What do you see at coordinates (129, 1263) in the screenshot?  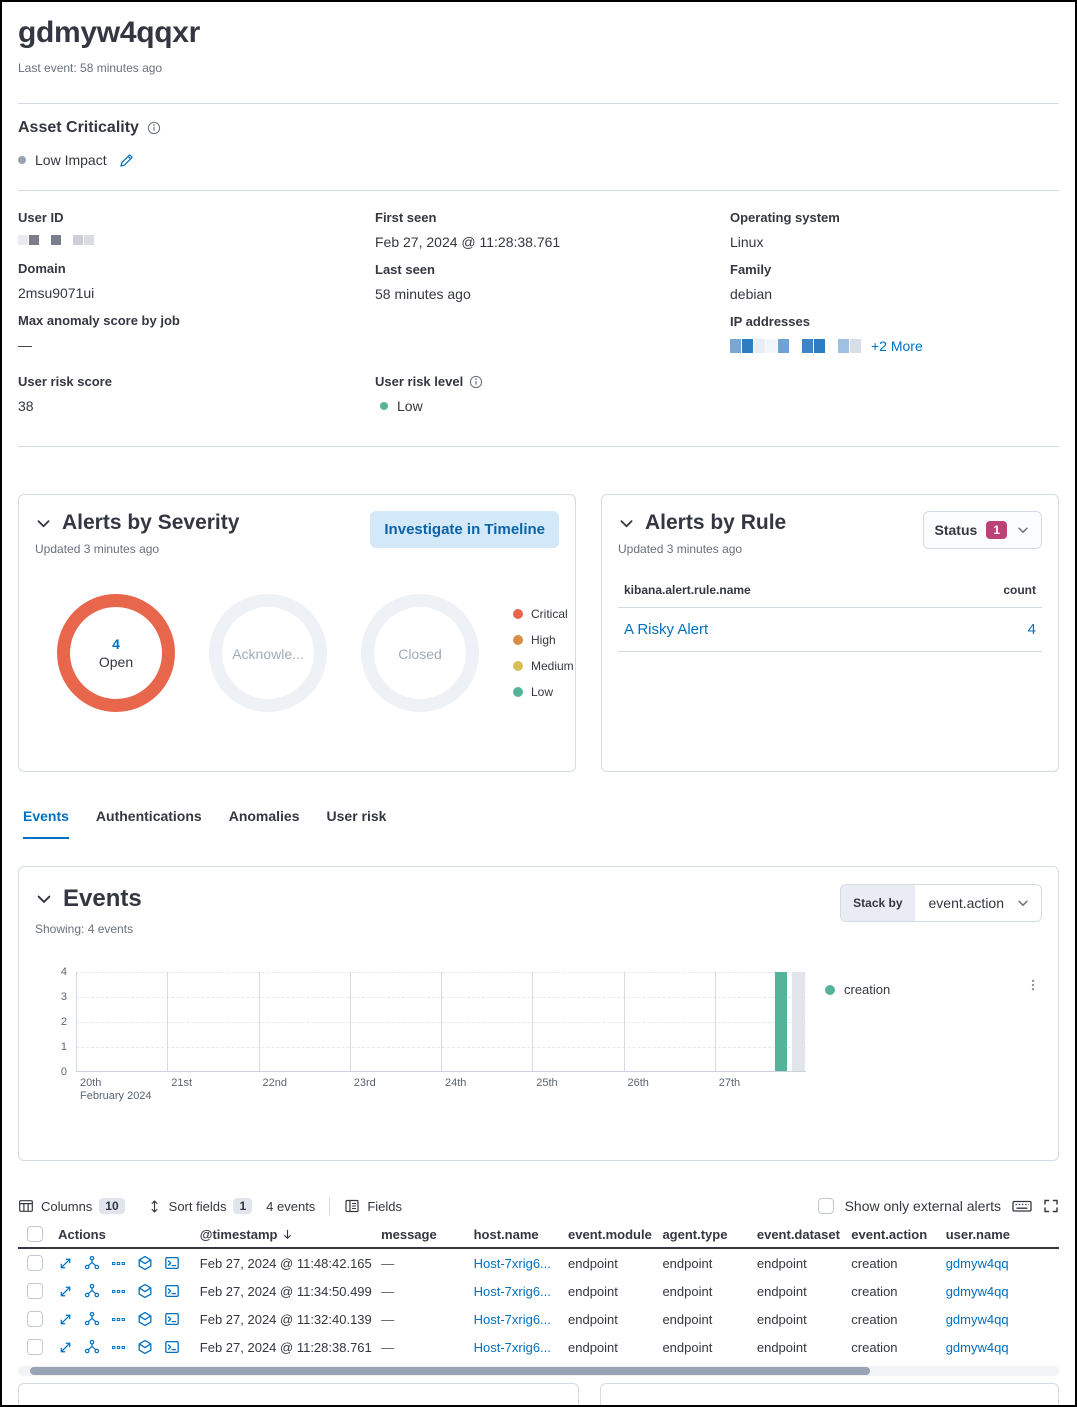 I see `row-actions-cell` at bounding box center [129, 1263].